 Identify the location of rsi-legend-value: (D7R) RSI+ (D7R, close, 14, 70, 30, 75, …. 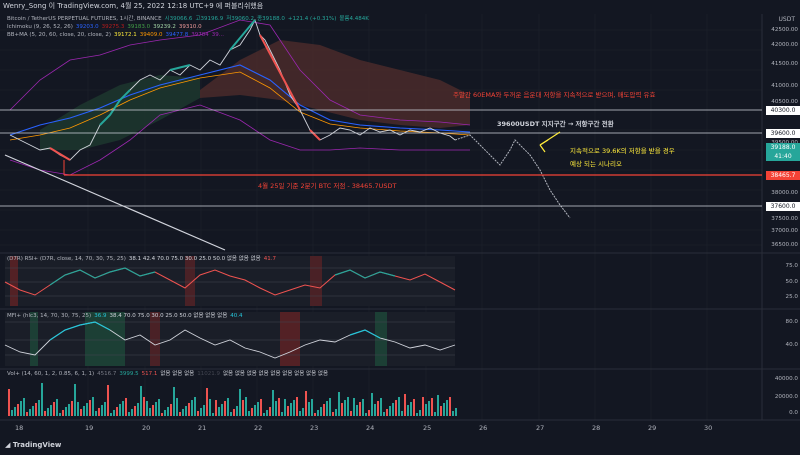
(66, 259).